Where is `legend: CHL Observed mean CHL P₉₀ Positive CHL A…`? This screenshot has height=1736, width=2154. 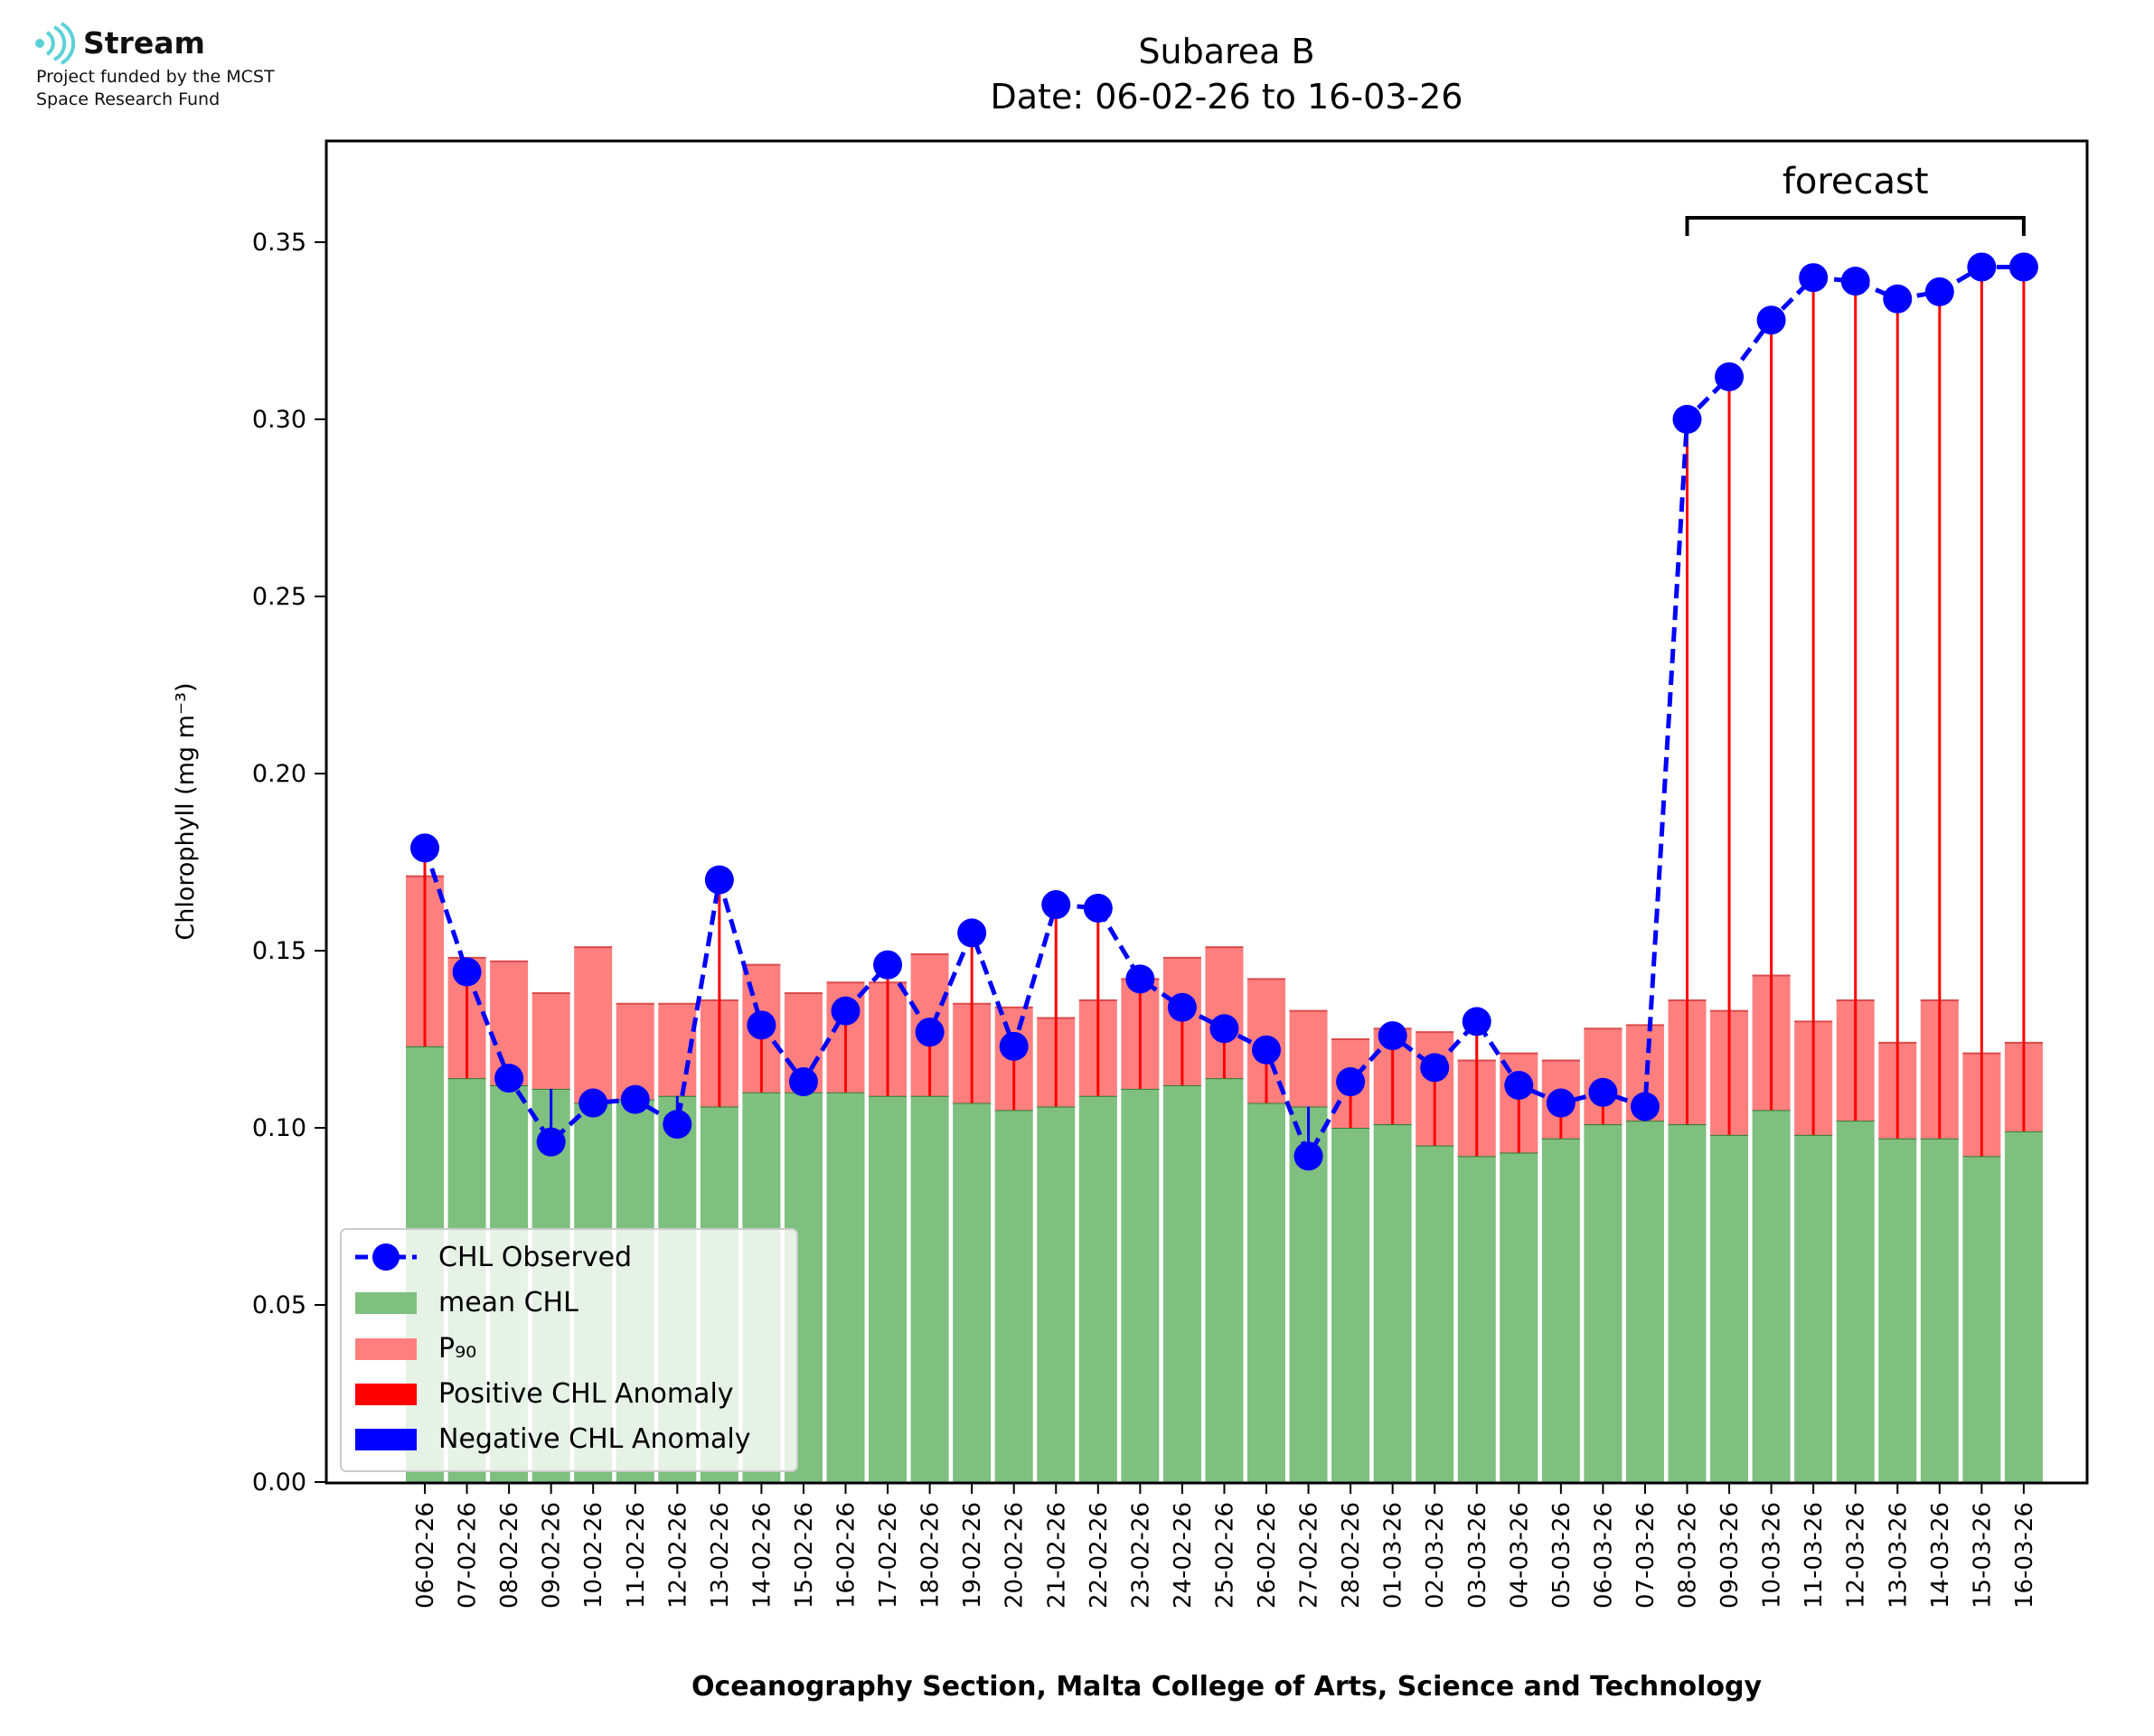
legend: CHL Observed mean CHL P₉₀ Positive CHL A… is located at coordinates (569, 1350).